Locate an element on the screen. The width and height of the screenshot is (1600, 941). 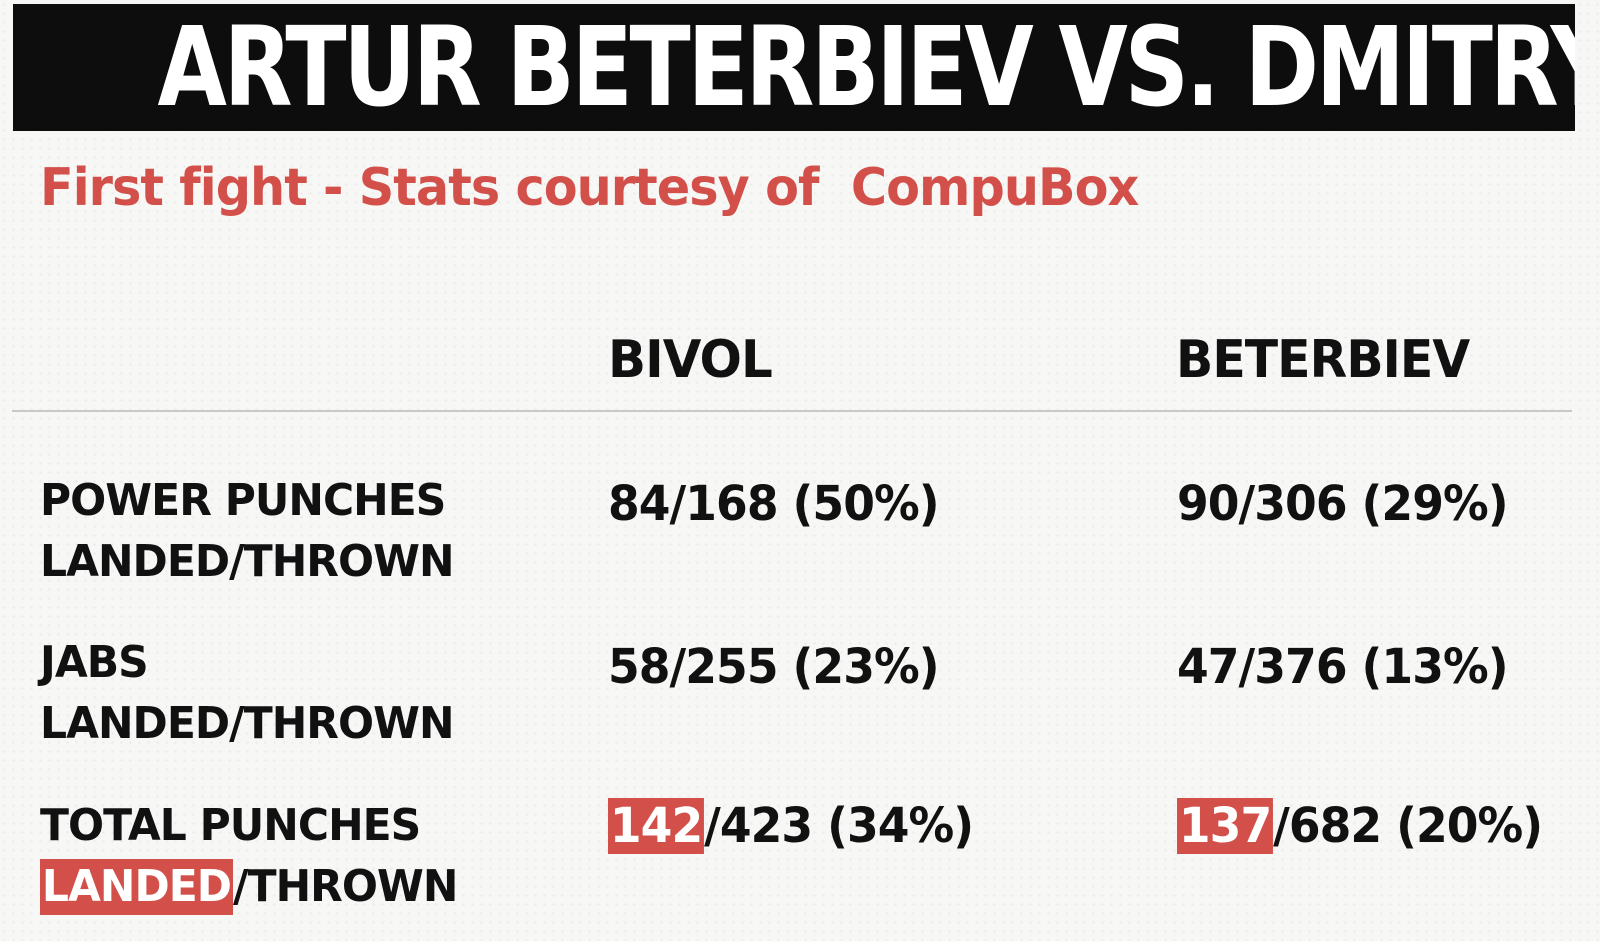
page-title: ARTUR BETERBIEV VS. DMITRY BIVOL is located at coordinates (866, 67).